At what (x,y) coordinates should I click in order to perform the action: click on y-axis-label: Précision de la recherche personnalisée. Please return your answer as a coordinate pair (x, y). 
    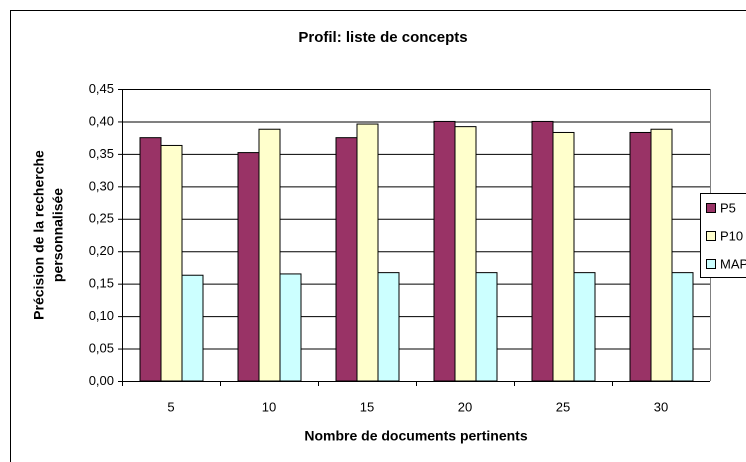
    Looking at the image, I should click on (48, 235).